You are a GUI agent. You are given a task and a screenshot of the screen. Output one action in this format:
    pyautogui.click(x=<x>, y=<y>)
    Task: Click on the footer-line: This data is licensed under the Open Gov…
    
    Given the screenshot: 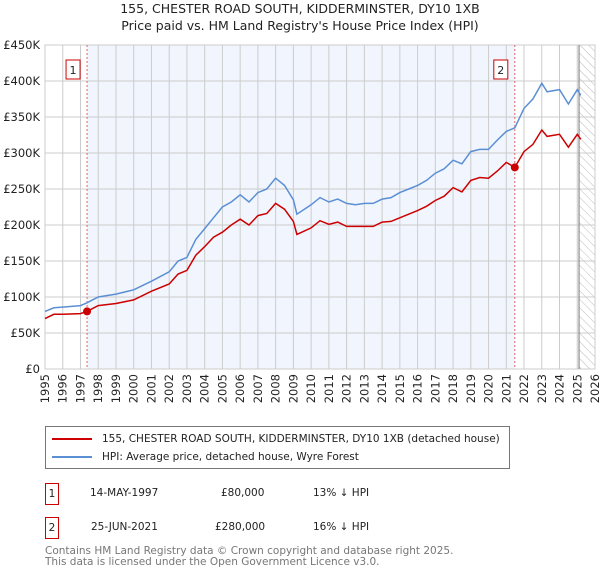 What is the action you would take?
    pyautogui.click(x=212, y=562)
    